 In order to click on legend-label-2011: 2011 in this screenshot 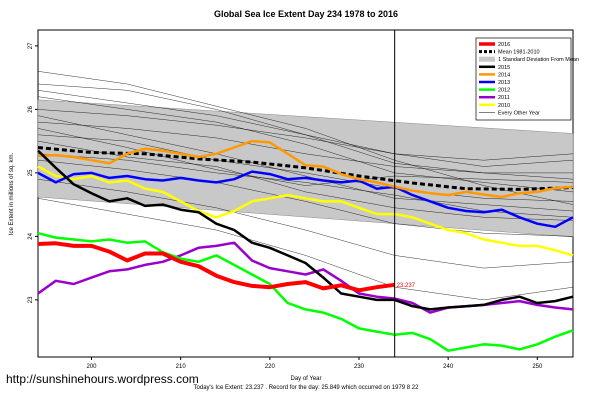, I will do `click(504, 98)`.